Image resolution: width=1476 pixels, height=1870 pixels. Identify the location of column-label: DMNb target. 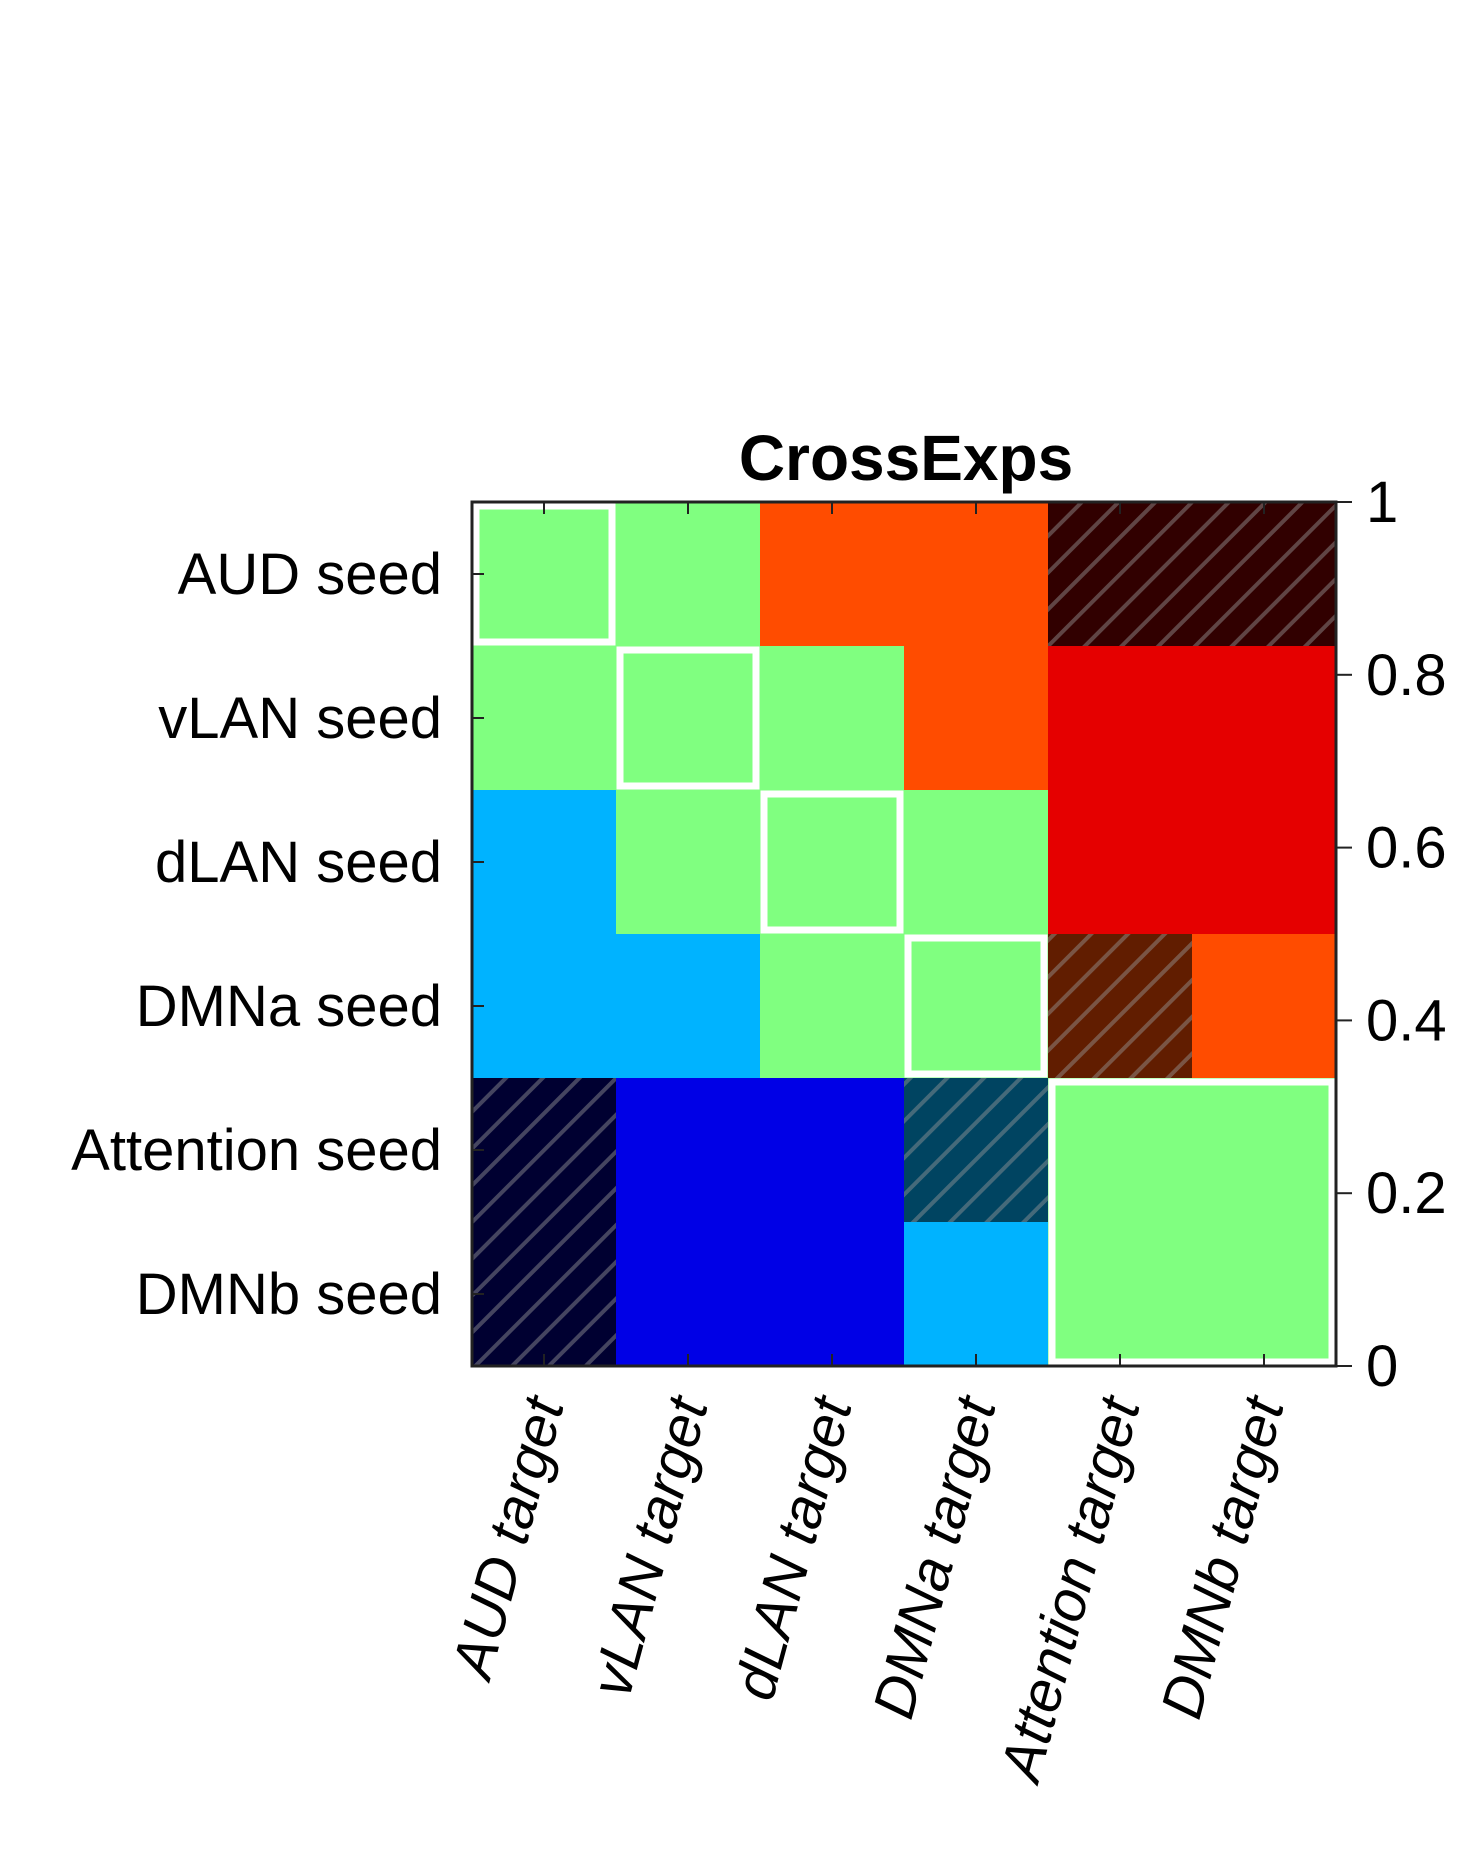
(1223, 1556).